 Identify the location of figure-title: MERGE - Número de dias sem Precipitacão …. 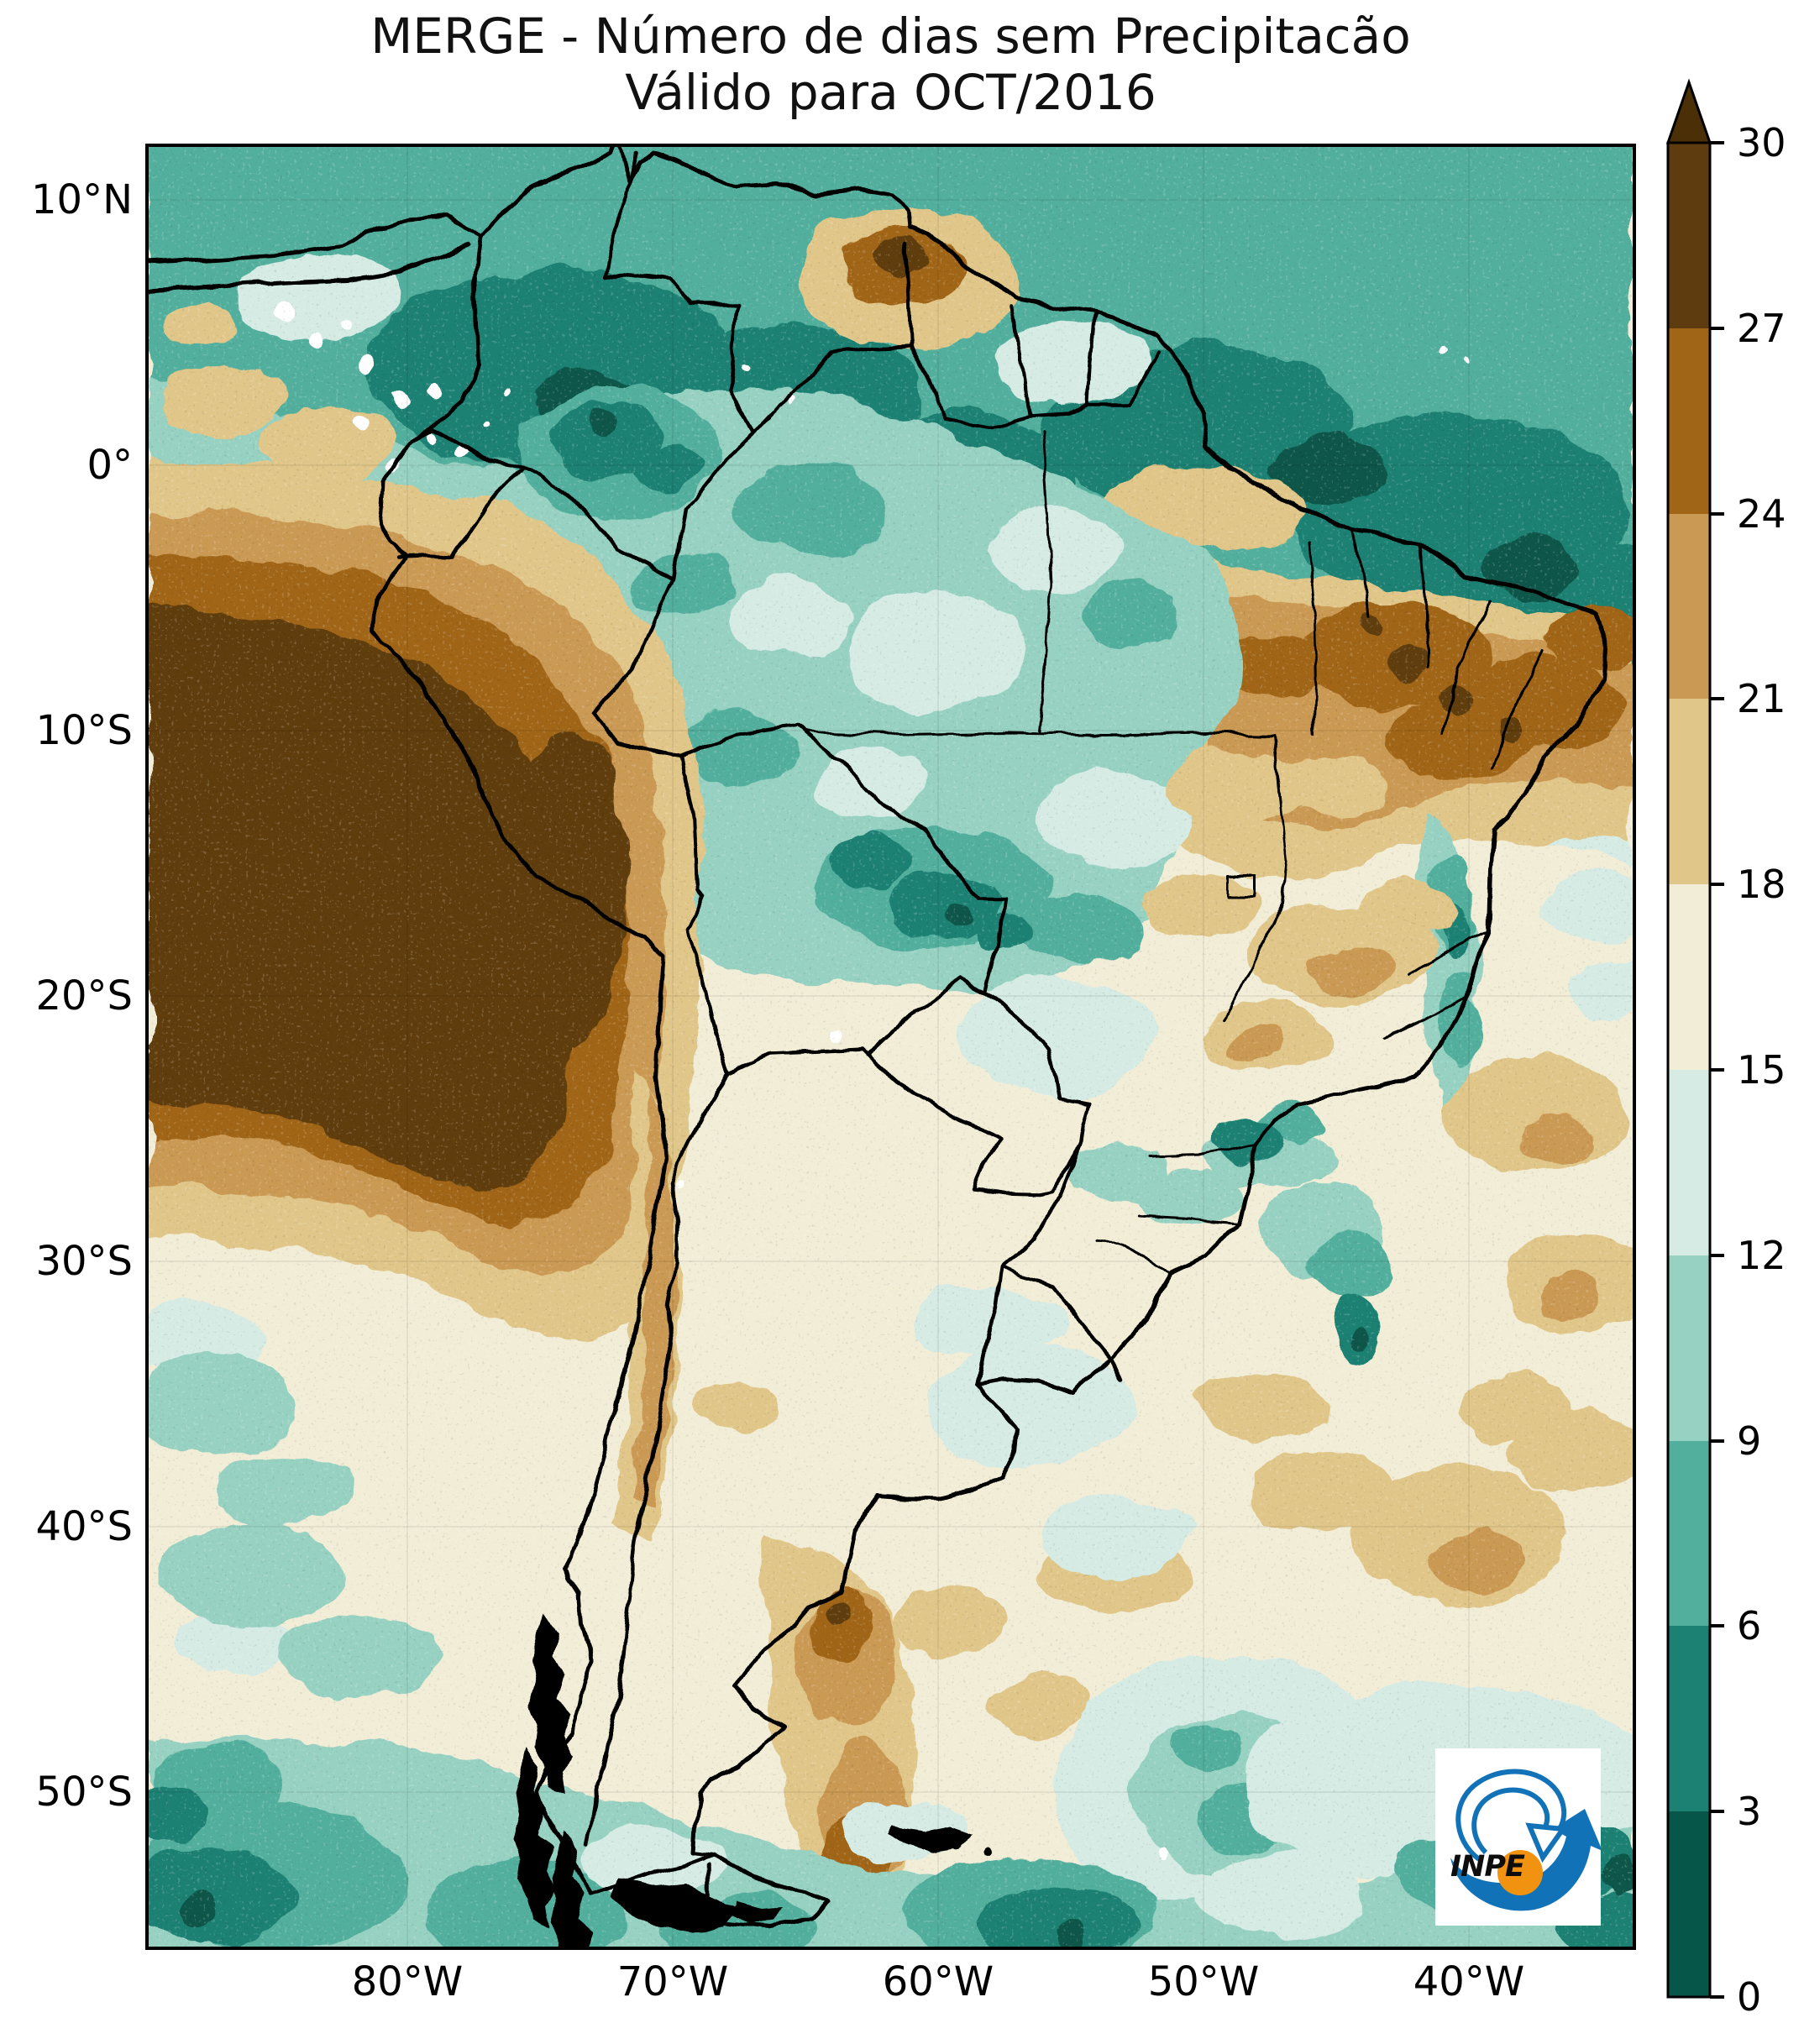
(891, 64).